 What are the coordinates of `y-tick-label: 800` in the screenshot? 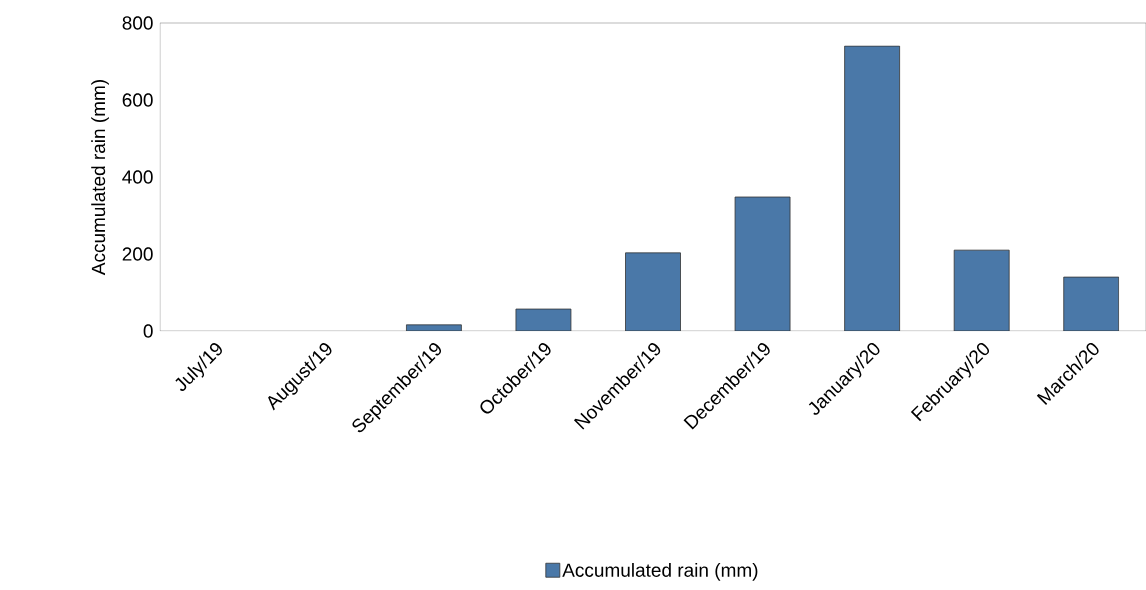 It's located at (137, 23).